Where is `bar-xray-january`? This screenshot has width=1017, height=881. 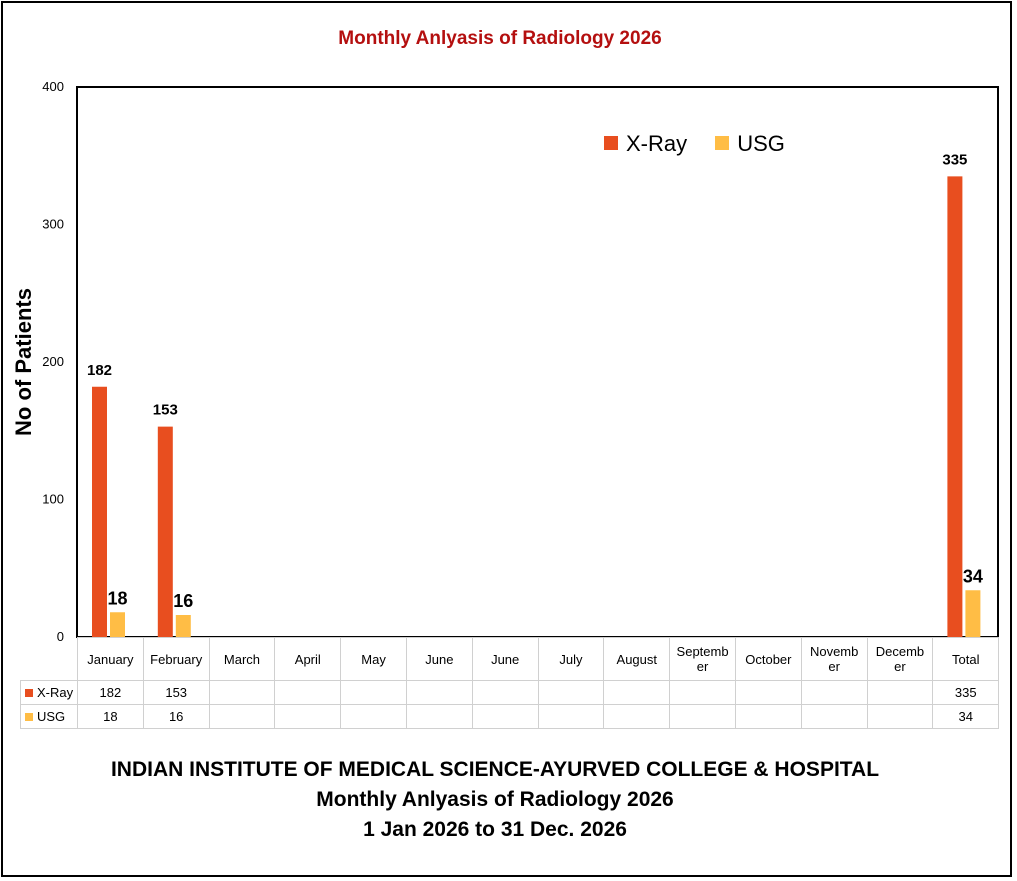 bar-xray-january is located at coordinates (99, 511).